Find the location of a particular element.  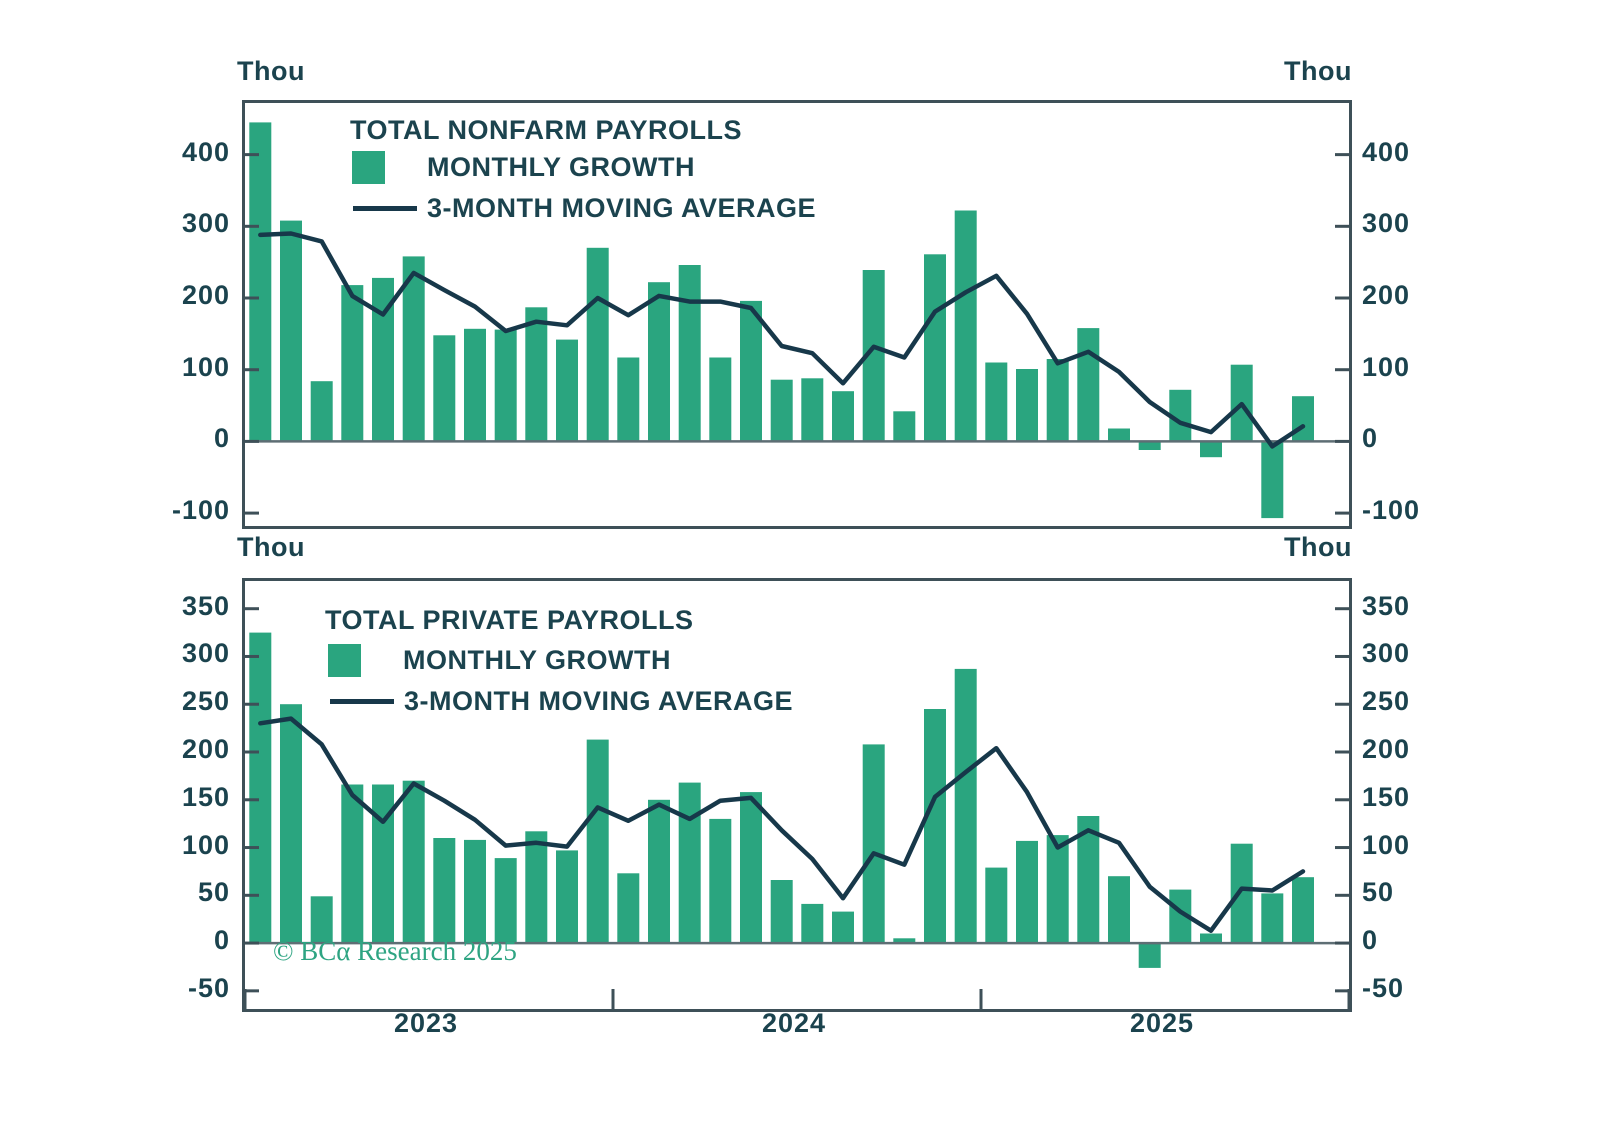

y-axis-label-left: 400 is located at coordinates (205, 152).